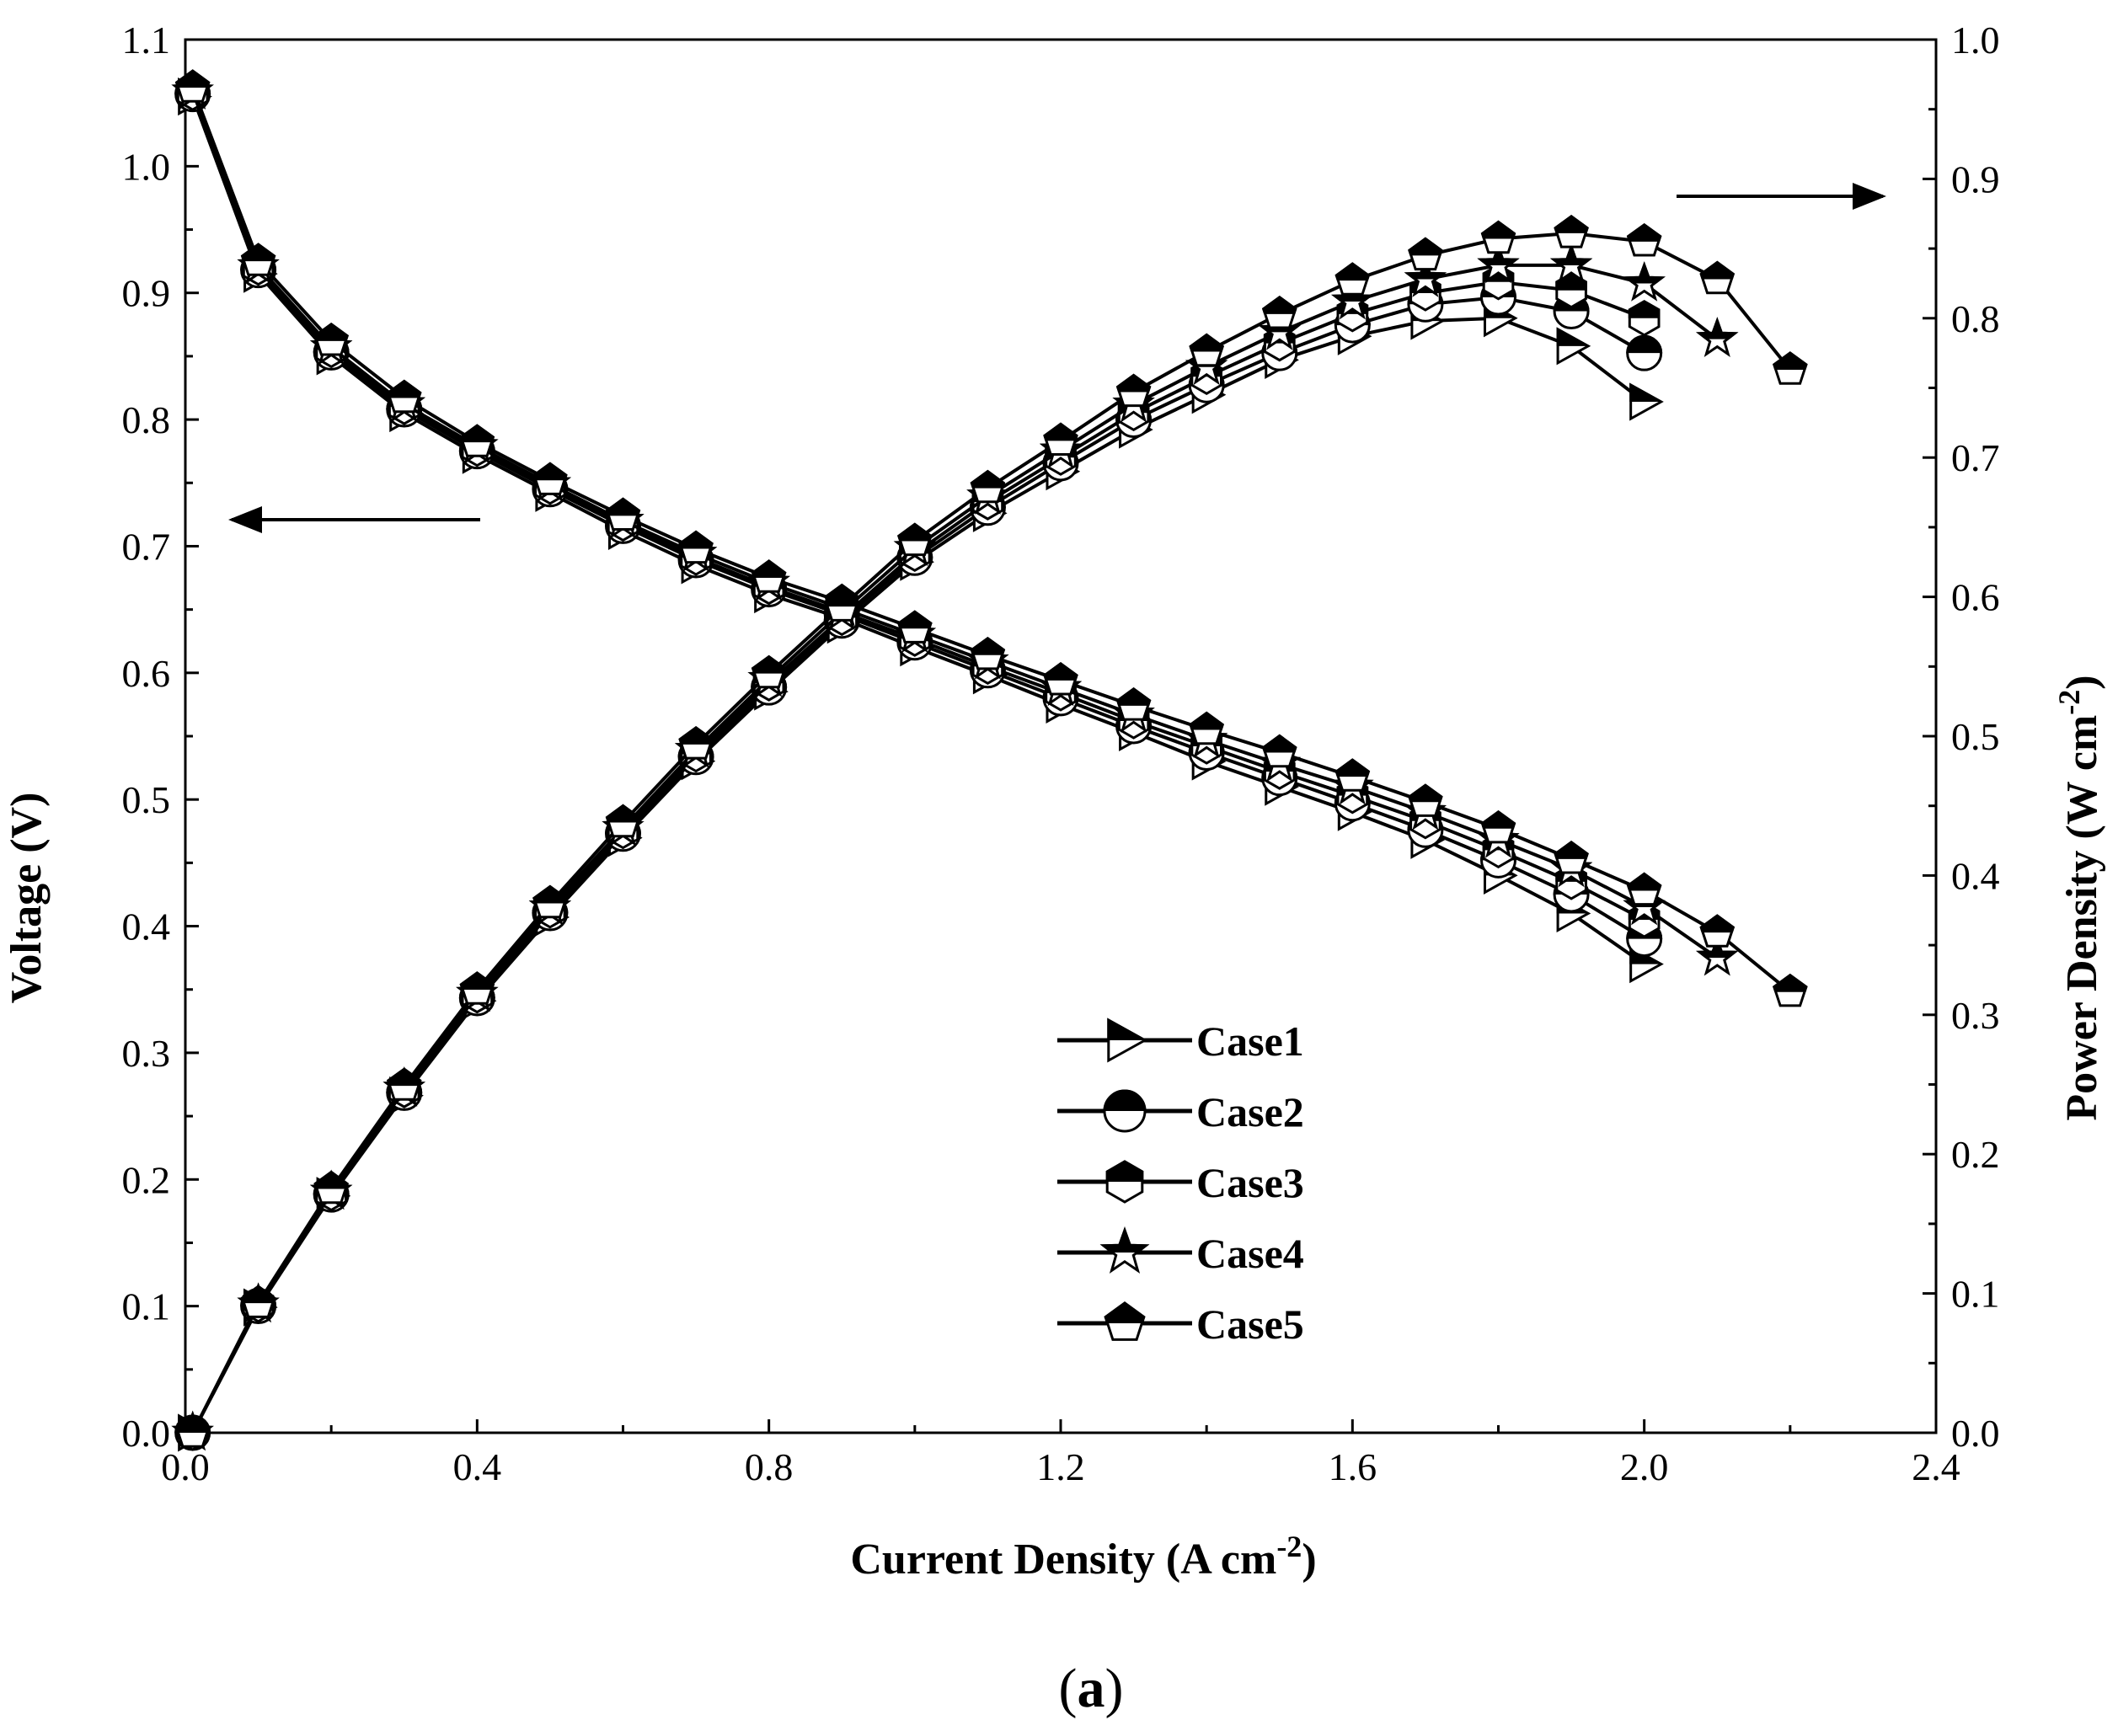 This screenshot has height=1736, width=2118. I want to click on x-tick-label: 0.0, so click(185, 1466).